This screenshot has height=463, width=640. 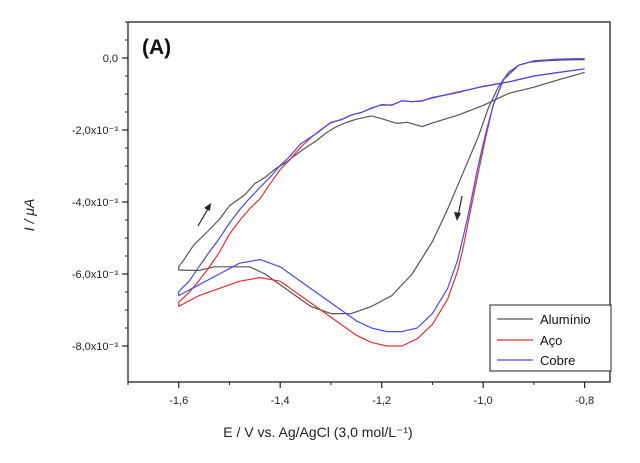 I want to click on y-axis-title: I / μA, so click(x=29, y=215).